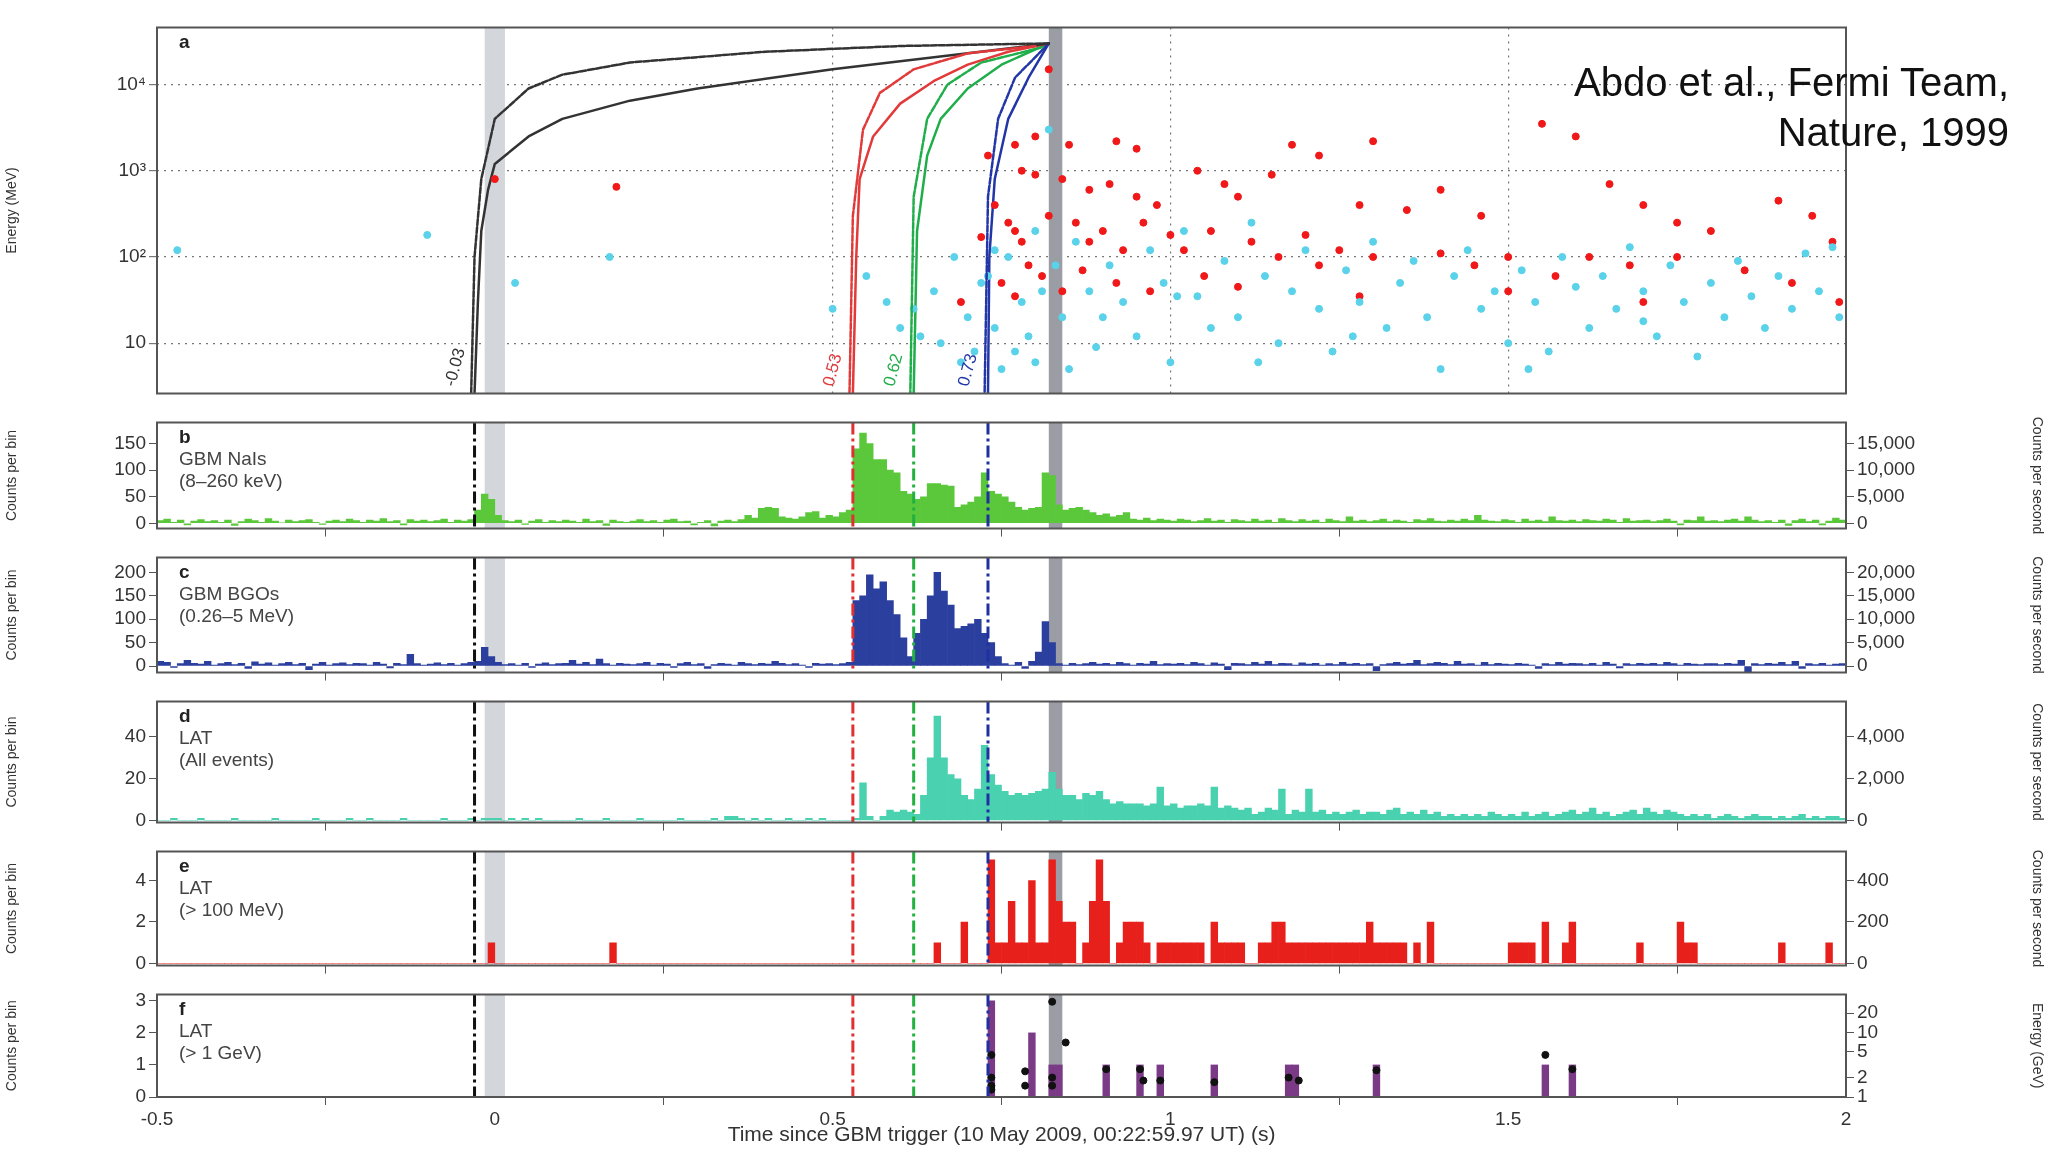 Image resolution: width=2049 pixels, height=1152 pixels. I want to click on annotation: e, so click(184, 866).